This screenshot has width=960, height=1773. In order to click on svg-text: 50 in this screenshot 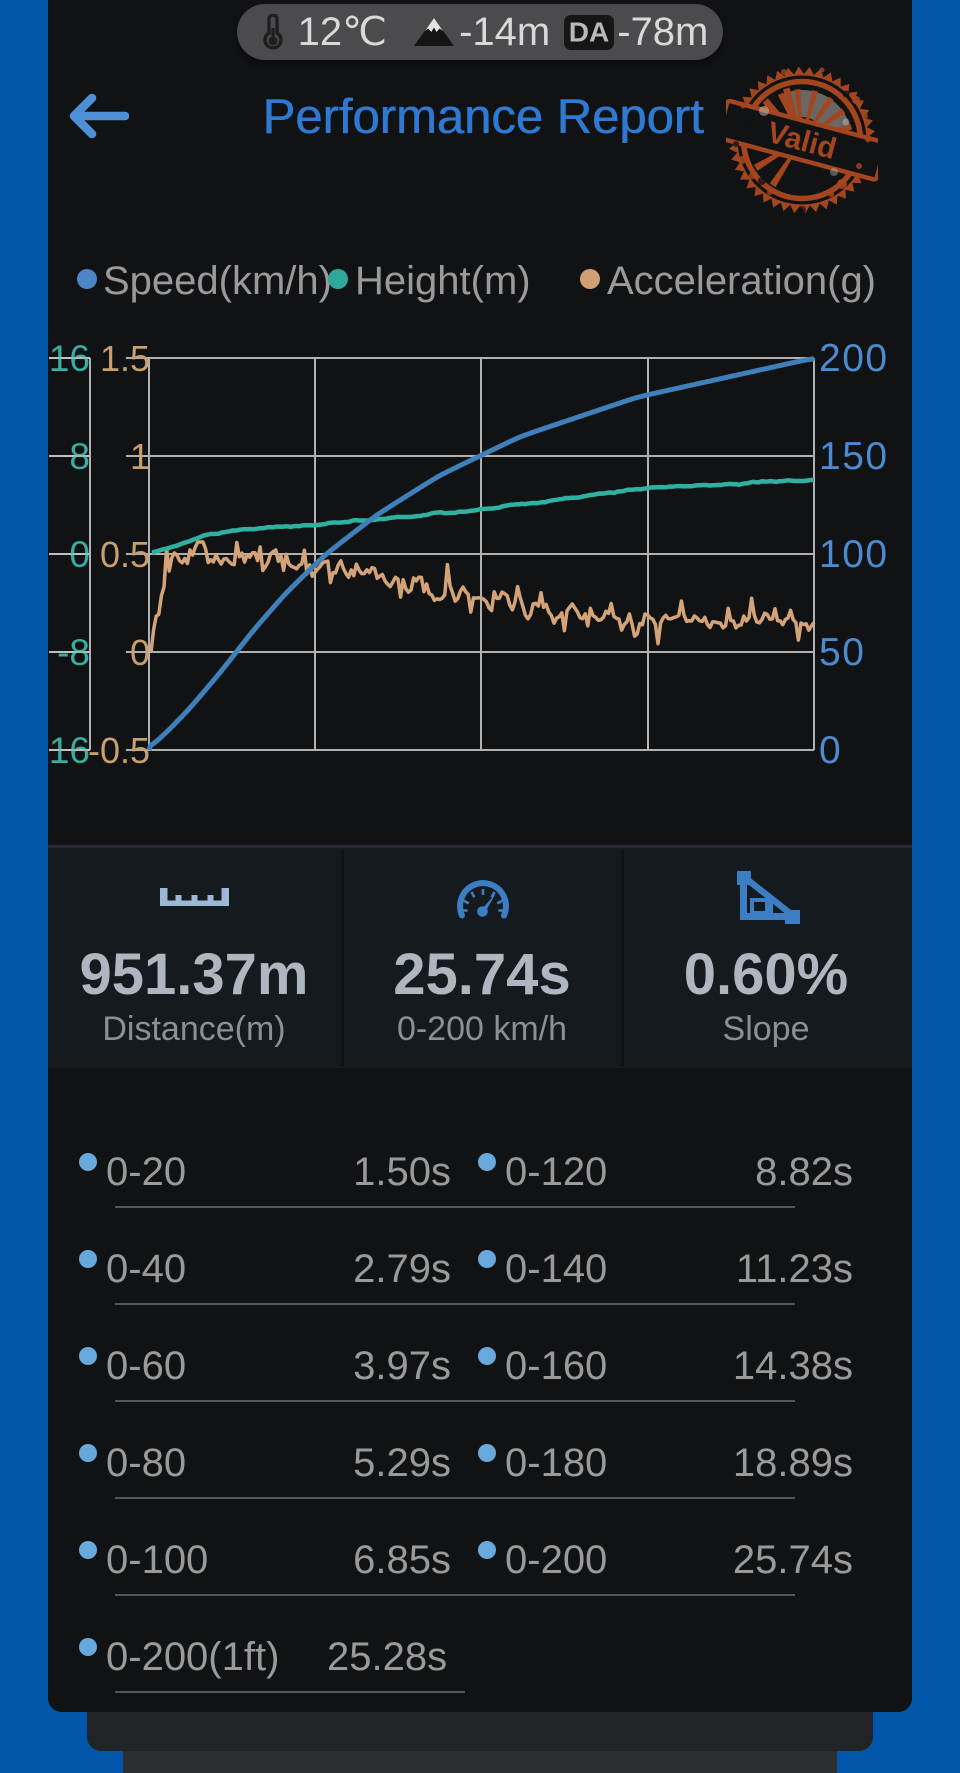, I will do `click(842, 652)`.